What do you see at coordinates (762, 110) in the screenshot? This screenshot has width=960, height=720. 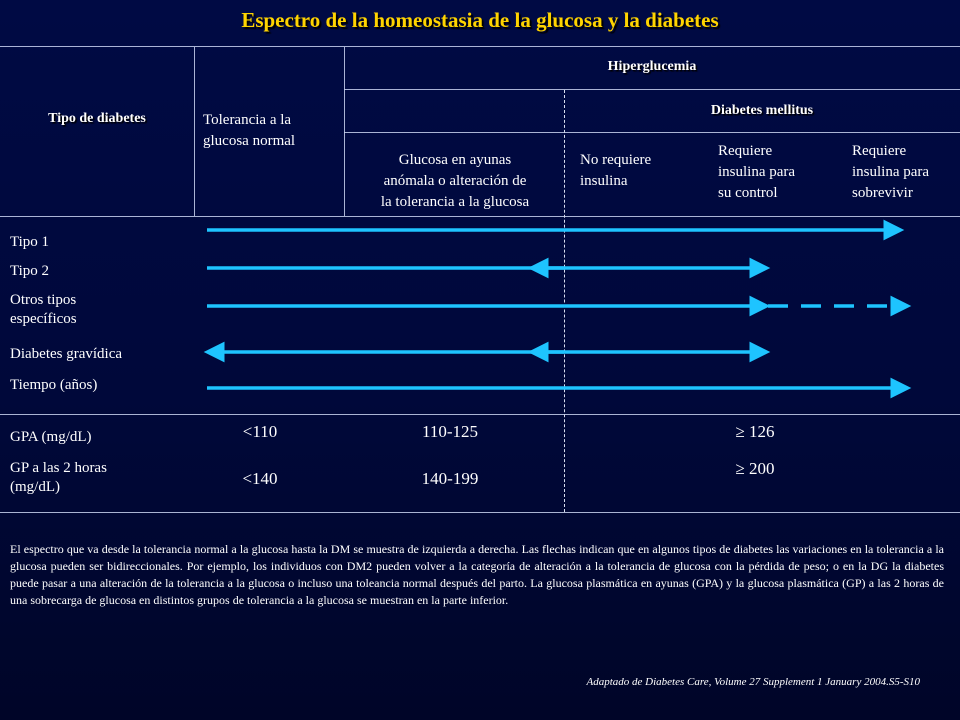 I see `header-diabetes-mellitus: Diabetes mellitus` at bounding box center [762, 110].